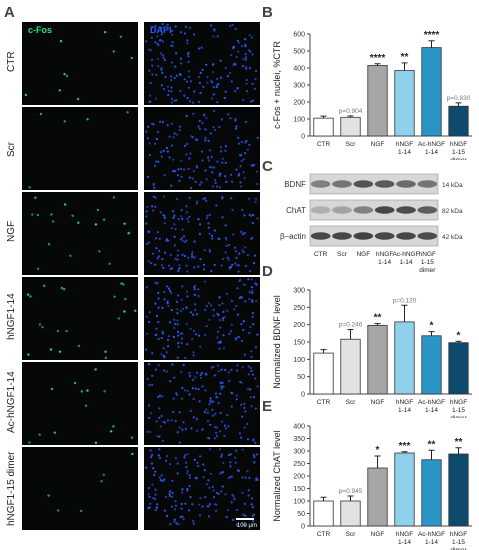 This screenshot has width=479, height=550. What do you see at coordinates (378, 318) in the screenshot?
I see `significance-label: **` at bounding box center [378, 318].